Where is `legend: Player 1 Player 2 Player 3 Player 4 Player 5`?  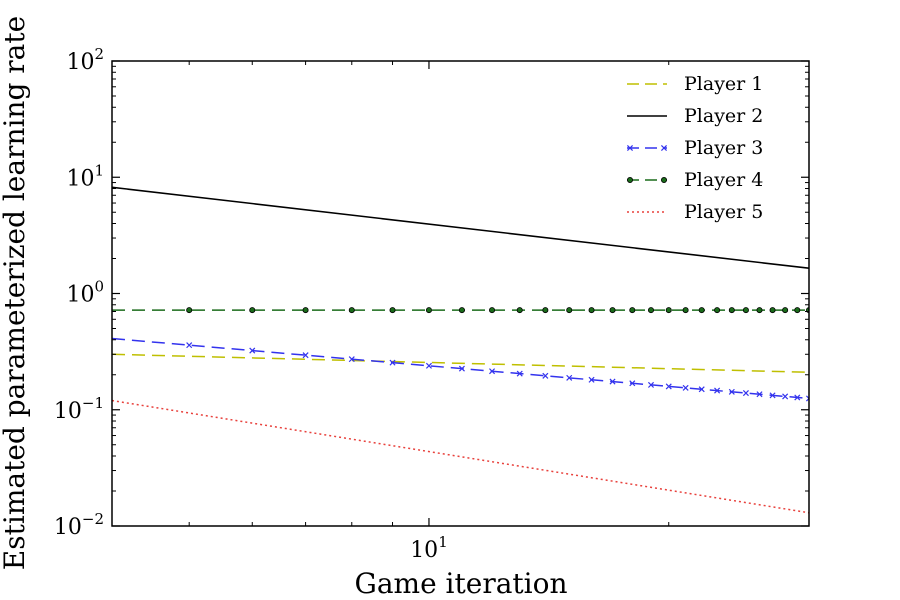 legend: Player 1 Player 2 Player 3 Player 4 Player 5 is located at coordinates (694, 148).